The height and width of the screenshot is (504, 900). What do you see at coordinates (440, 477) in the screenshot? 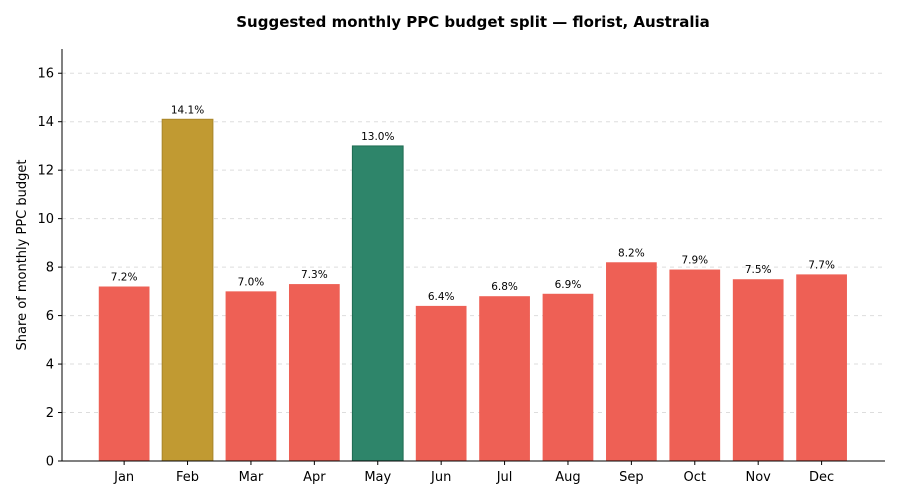
I see `x-tick-label-jun: Jun` at bounding box center [440, 477].